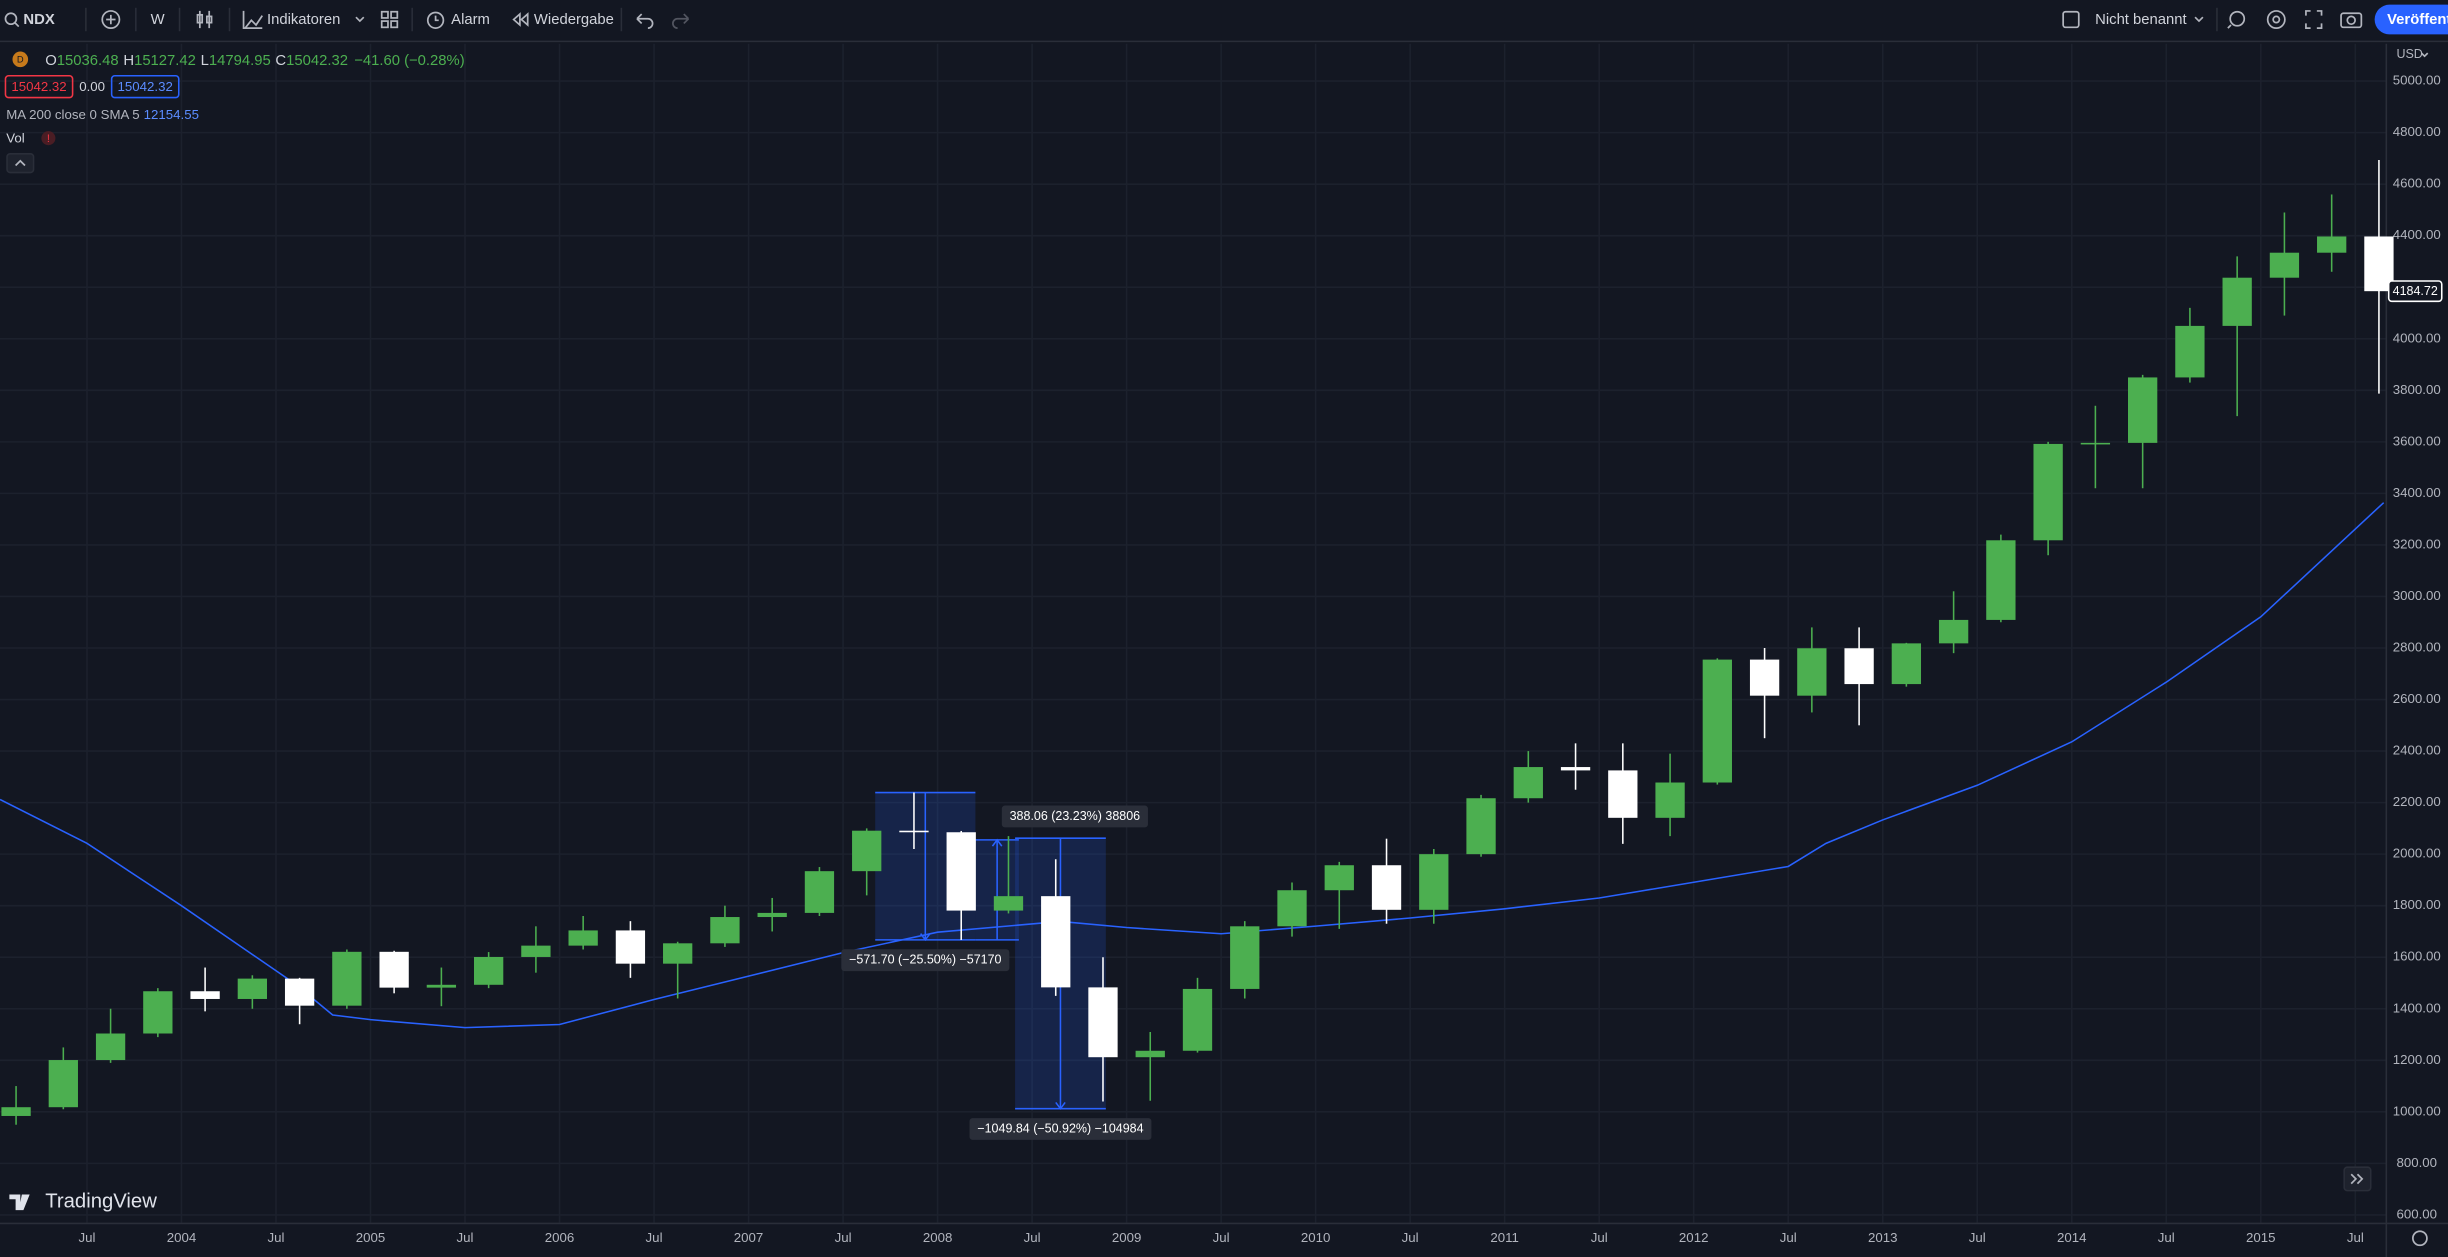  I want to click on y-tick-label: 600.00, so click(2416, 1213).